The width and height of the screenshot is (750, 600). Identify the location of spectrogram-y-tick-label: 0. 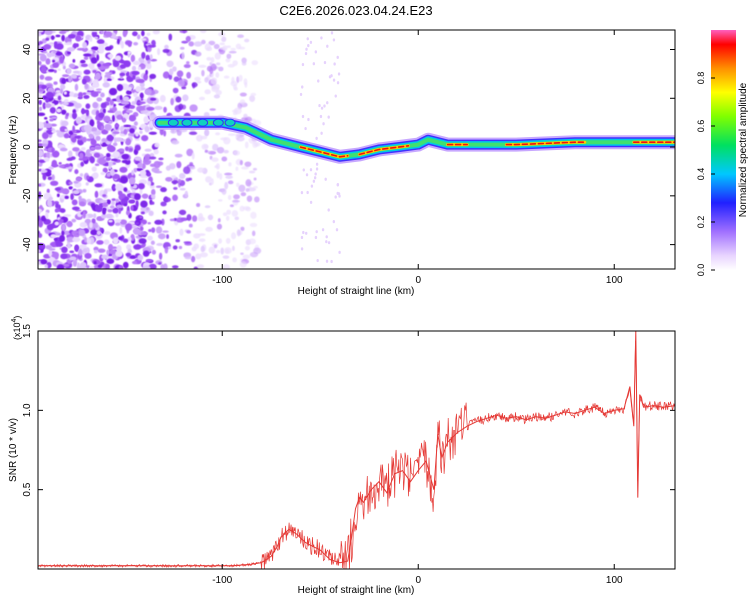
(27, 147).